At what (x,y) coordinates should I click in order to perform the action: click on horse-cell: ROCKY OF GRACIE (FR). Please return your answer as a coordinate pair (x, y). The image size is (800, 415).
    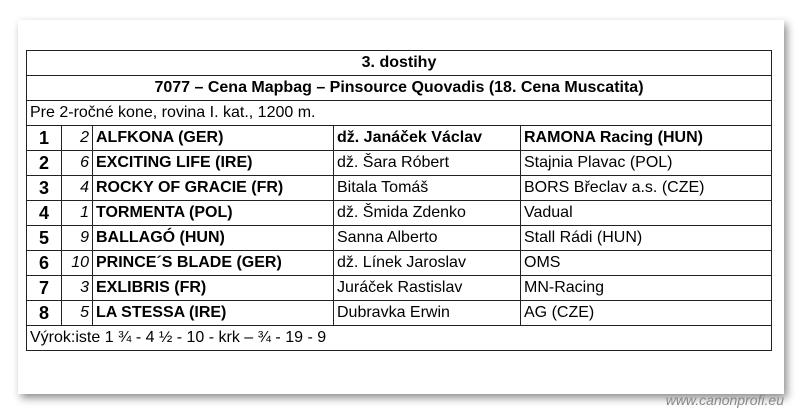
    Looking at the image, I should click on (213, 188).